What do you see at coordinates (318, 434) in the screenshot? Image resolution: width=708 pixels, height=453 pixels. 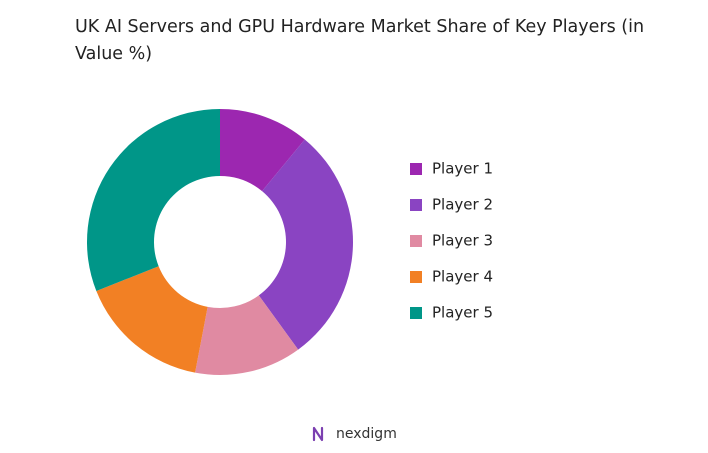 I see `logo-icon` at bounding box center [318, 434].